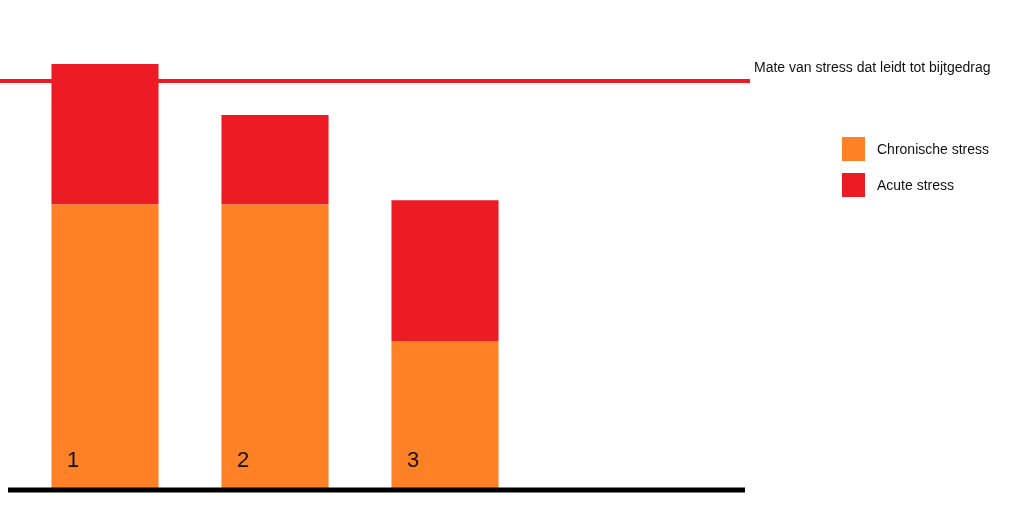 The height and width of the screenshot is (521, 1032). What do you see at coordinates (933, 149) in the screenshot?
I see `legend-label: Chronische stress` at bounding box center [933, 149].